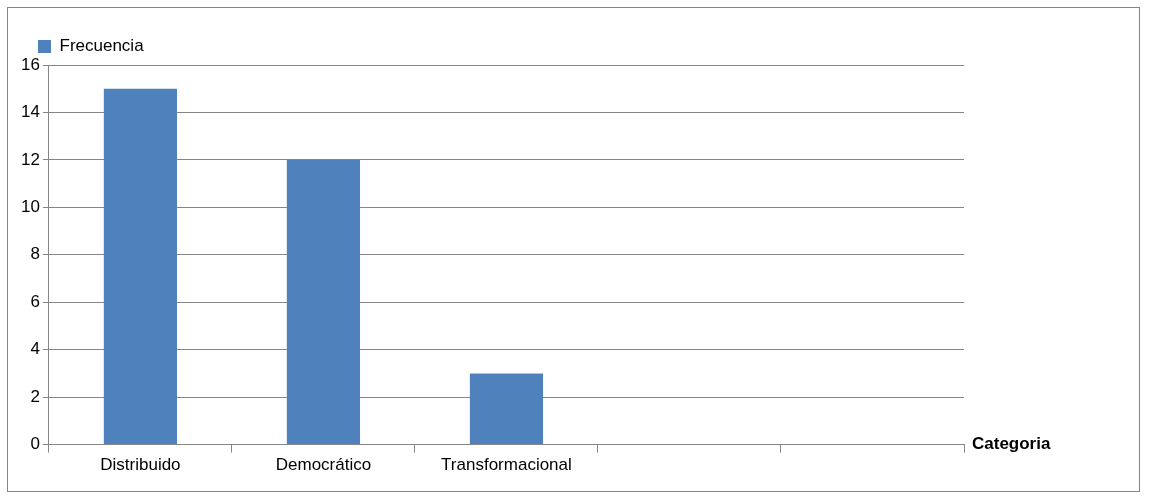 Image resolution: width=1159 pixels, height=502 pixels. Describe the element at coordinates (30, 112) in the screenshot. I see `y-tick-label: 14` at that location.